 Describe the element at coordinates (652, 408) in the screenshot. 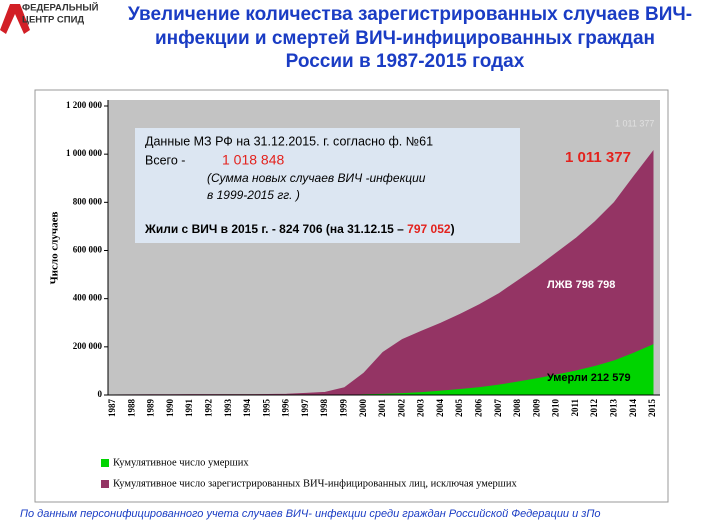

I see `x-tick-label: 2015` at that location.